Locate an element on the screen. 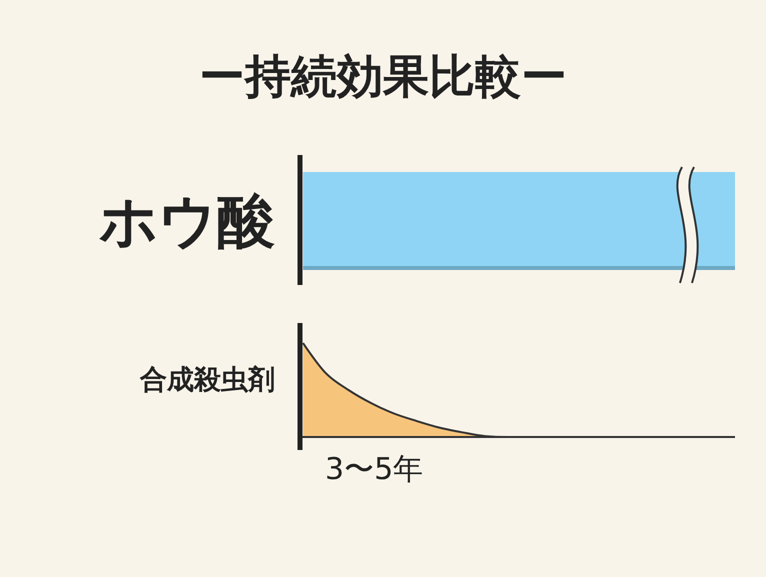  y-tick-label: ホウ酸 is located at coordinates (187, 221).